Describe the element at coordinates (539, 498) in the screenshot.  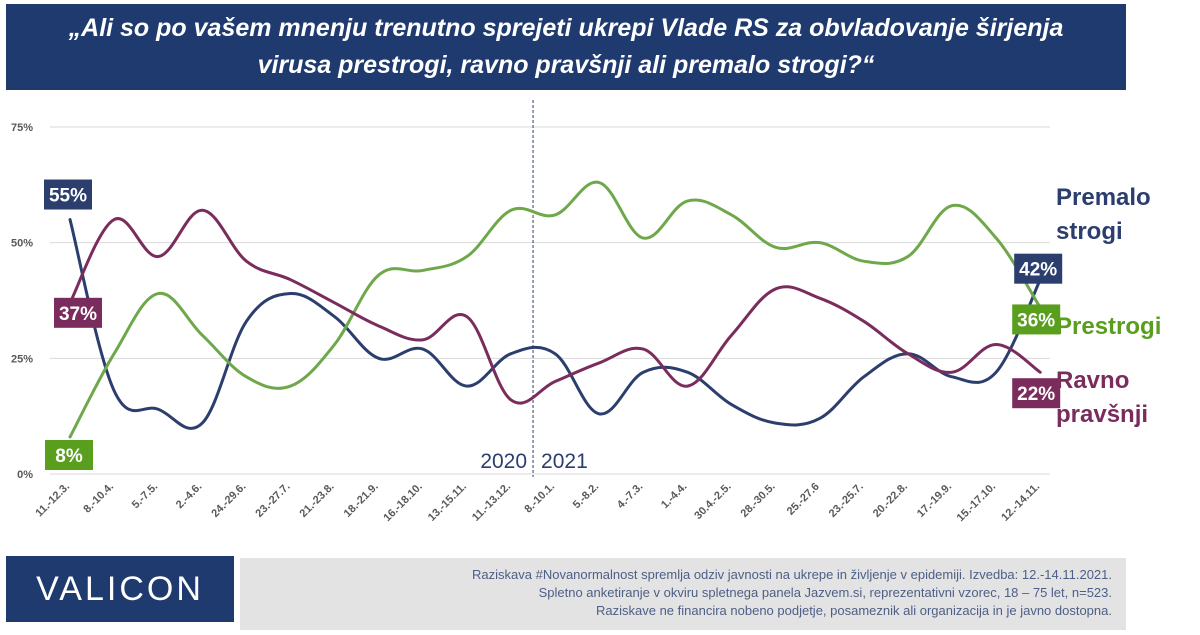
I see `x-tick-label: 8.-10.1.` at that location.